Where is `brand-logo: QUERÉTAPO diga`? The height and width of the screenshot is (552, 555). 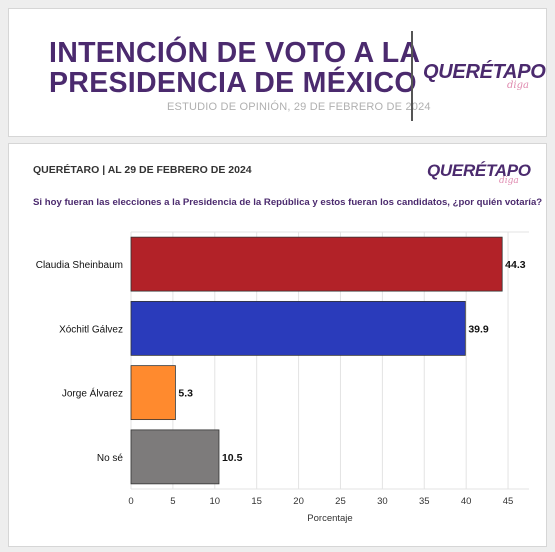 brand-logo: QUERÉTAPO diga is located at coordinates (484, 76).